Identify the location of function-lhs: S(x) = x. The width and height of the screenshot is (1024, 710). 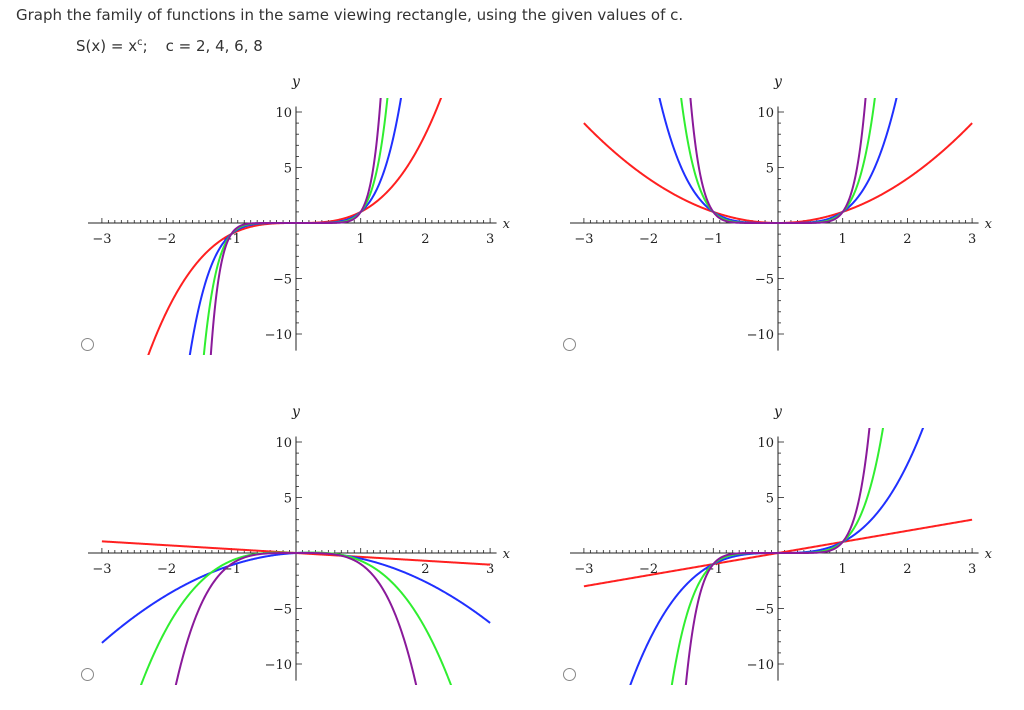
(107, 46).